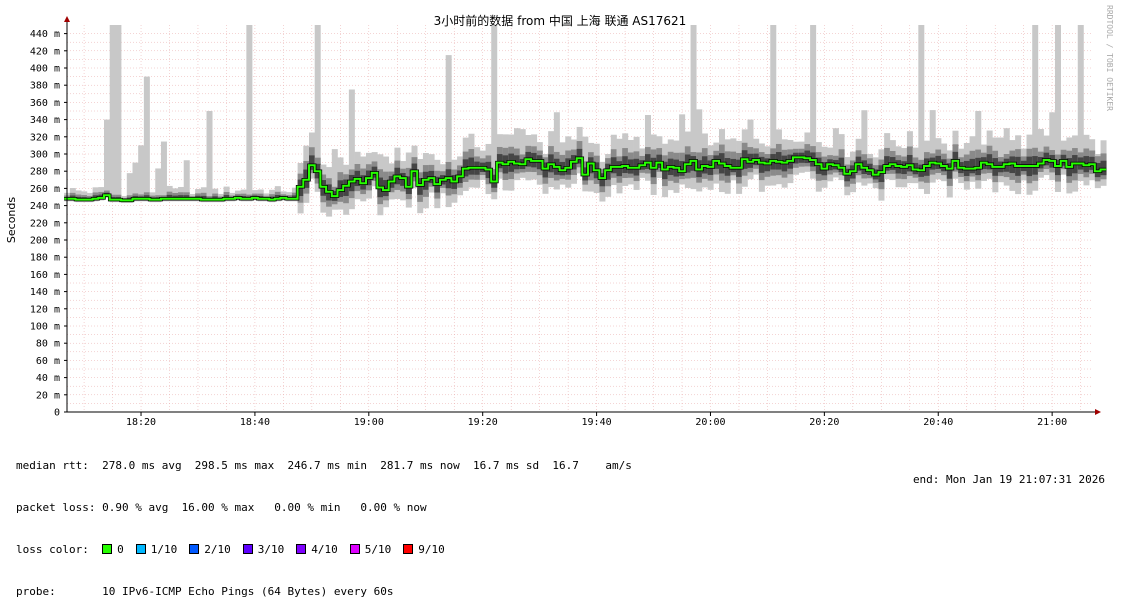  What do you see at coordinates (120, 549) in the screenshot?
I see `loss-color-text: 0` at bounding box center [120, 549].